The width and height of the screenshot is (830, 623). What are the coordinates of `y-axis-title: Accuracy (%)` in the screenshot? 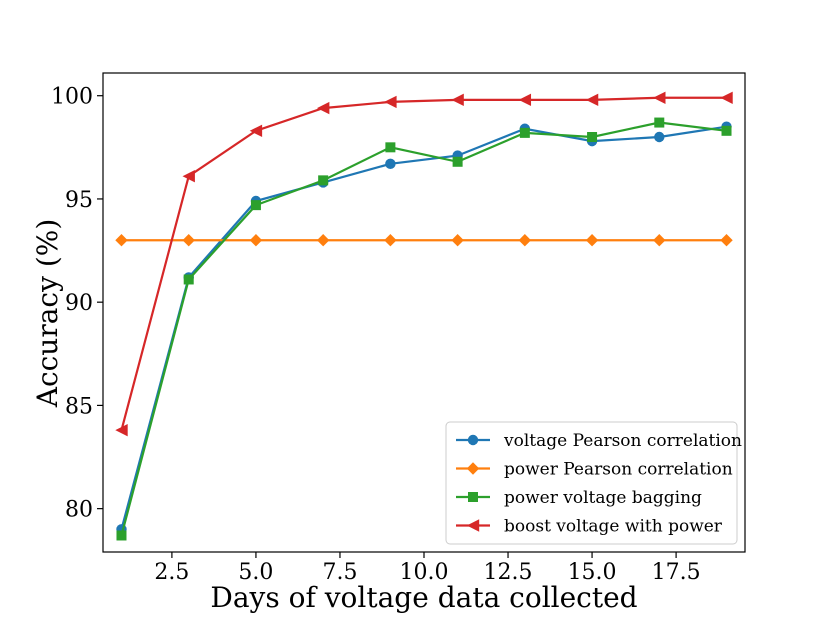 It's located at (47, 314).